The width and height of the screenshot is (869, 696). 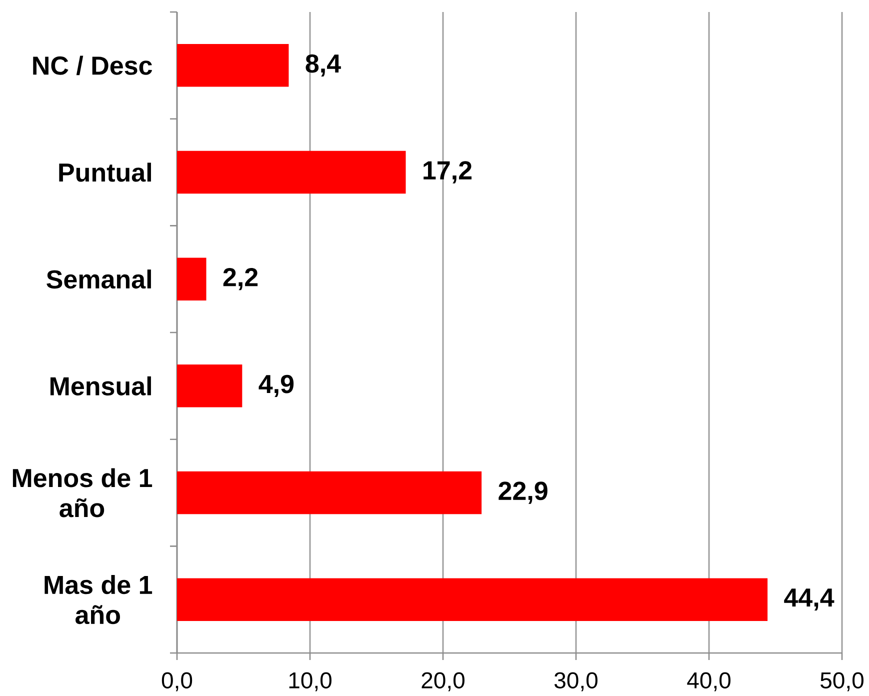 What do you see at coordinates (100, 386) in the screenshot?
I see `y-tick-label: Mensual` at bounding box center [100, 386].